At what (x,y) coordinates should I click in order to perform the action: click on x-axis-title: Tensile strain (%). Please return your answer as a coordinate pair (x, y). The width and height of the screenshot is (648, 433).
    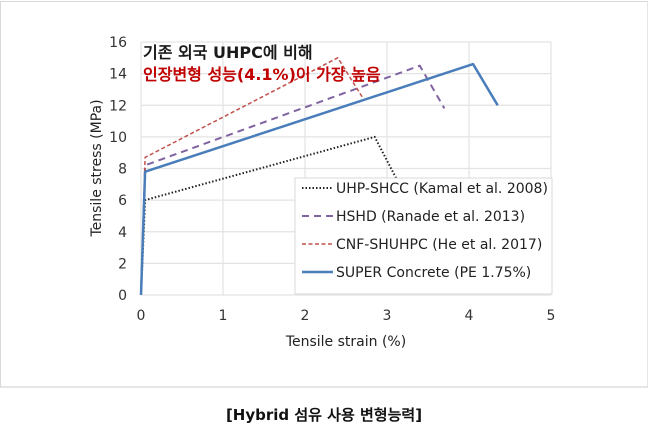
    Looking at the image, I should click on (345, 342).